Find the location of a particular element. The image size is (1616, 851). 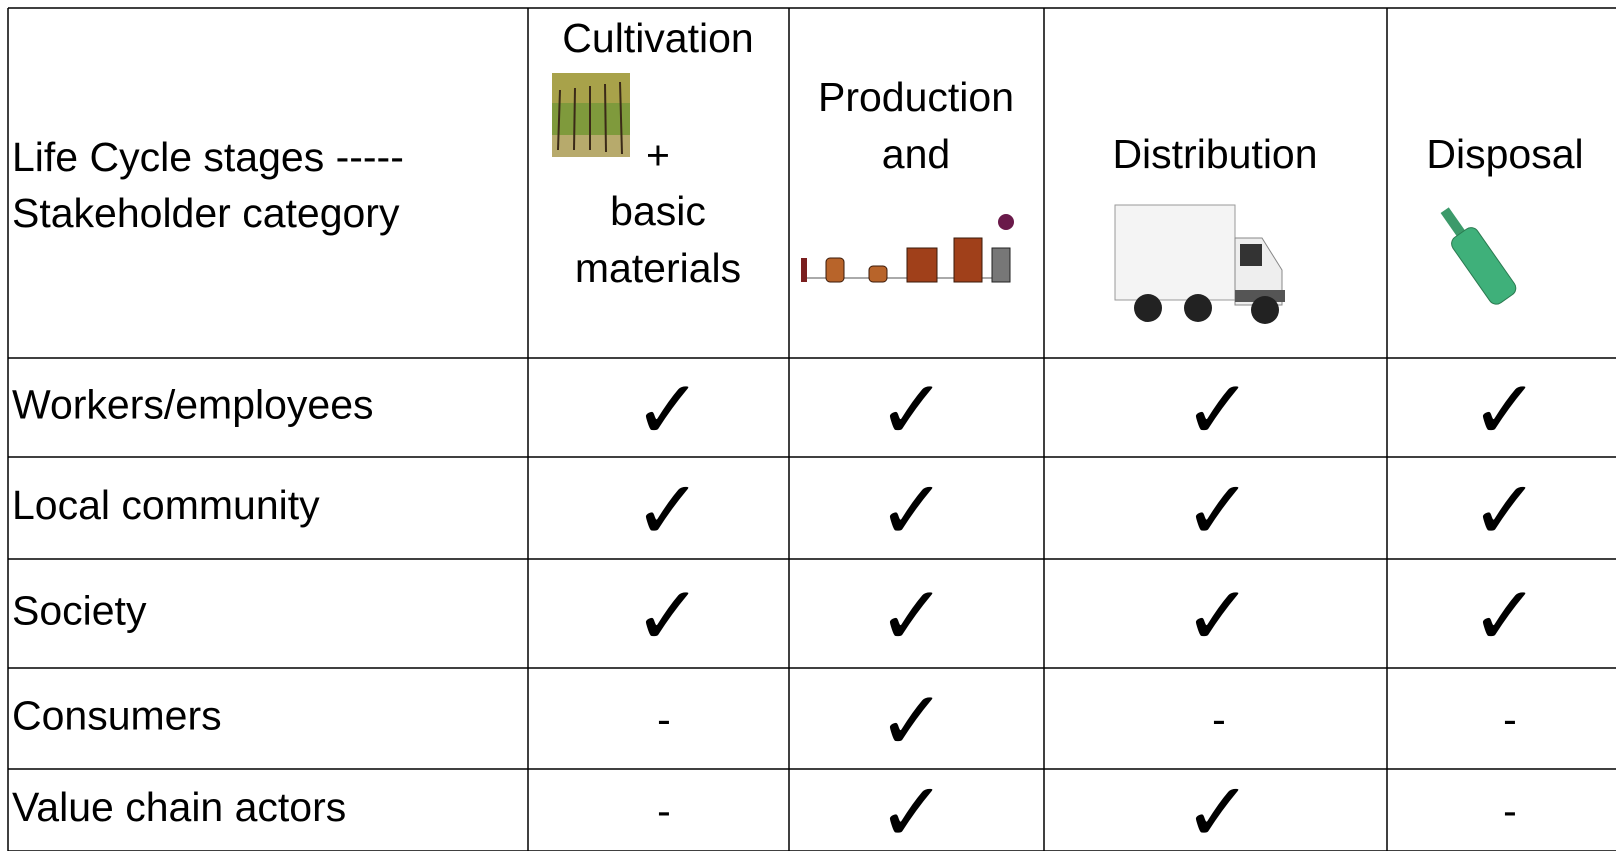

column-header: + is located at coordinates (658, 155).